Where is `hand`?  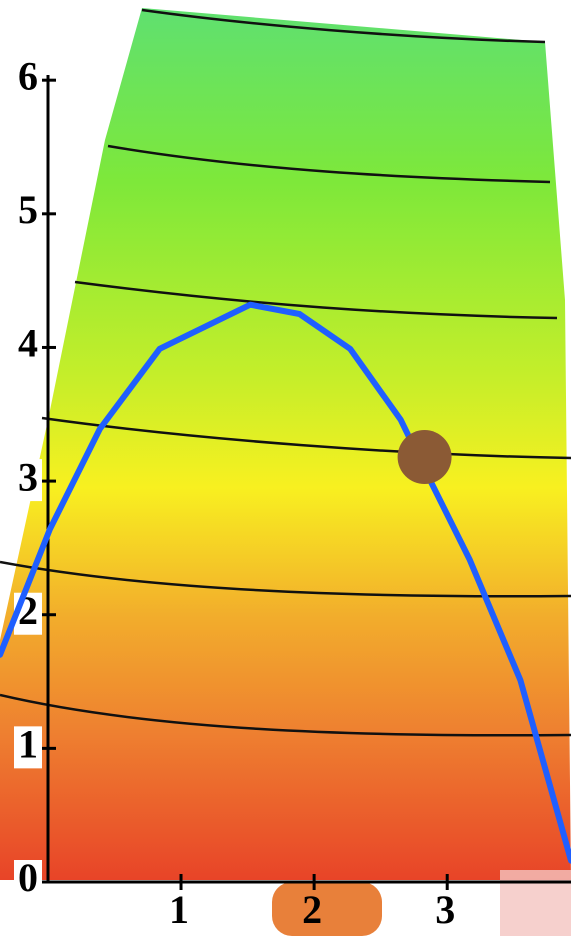 hand is located at coordinates (327, 909).